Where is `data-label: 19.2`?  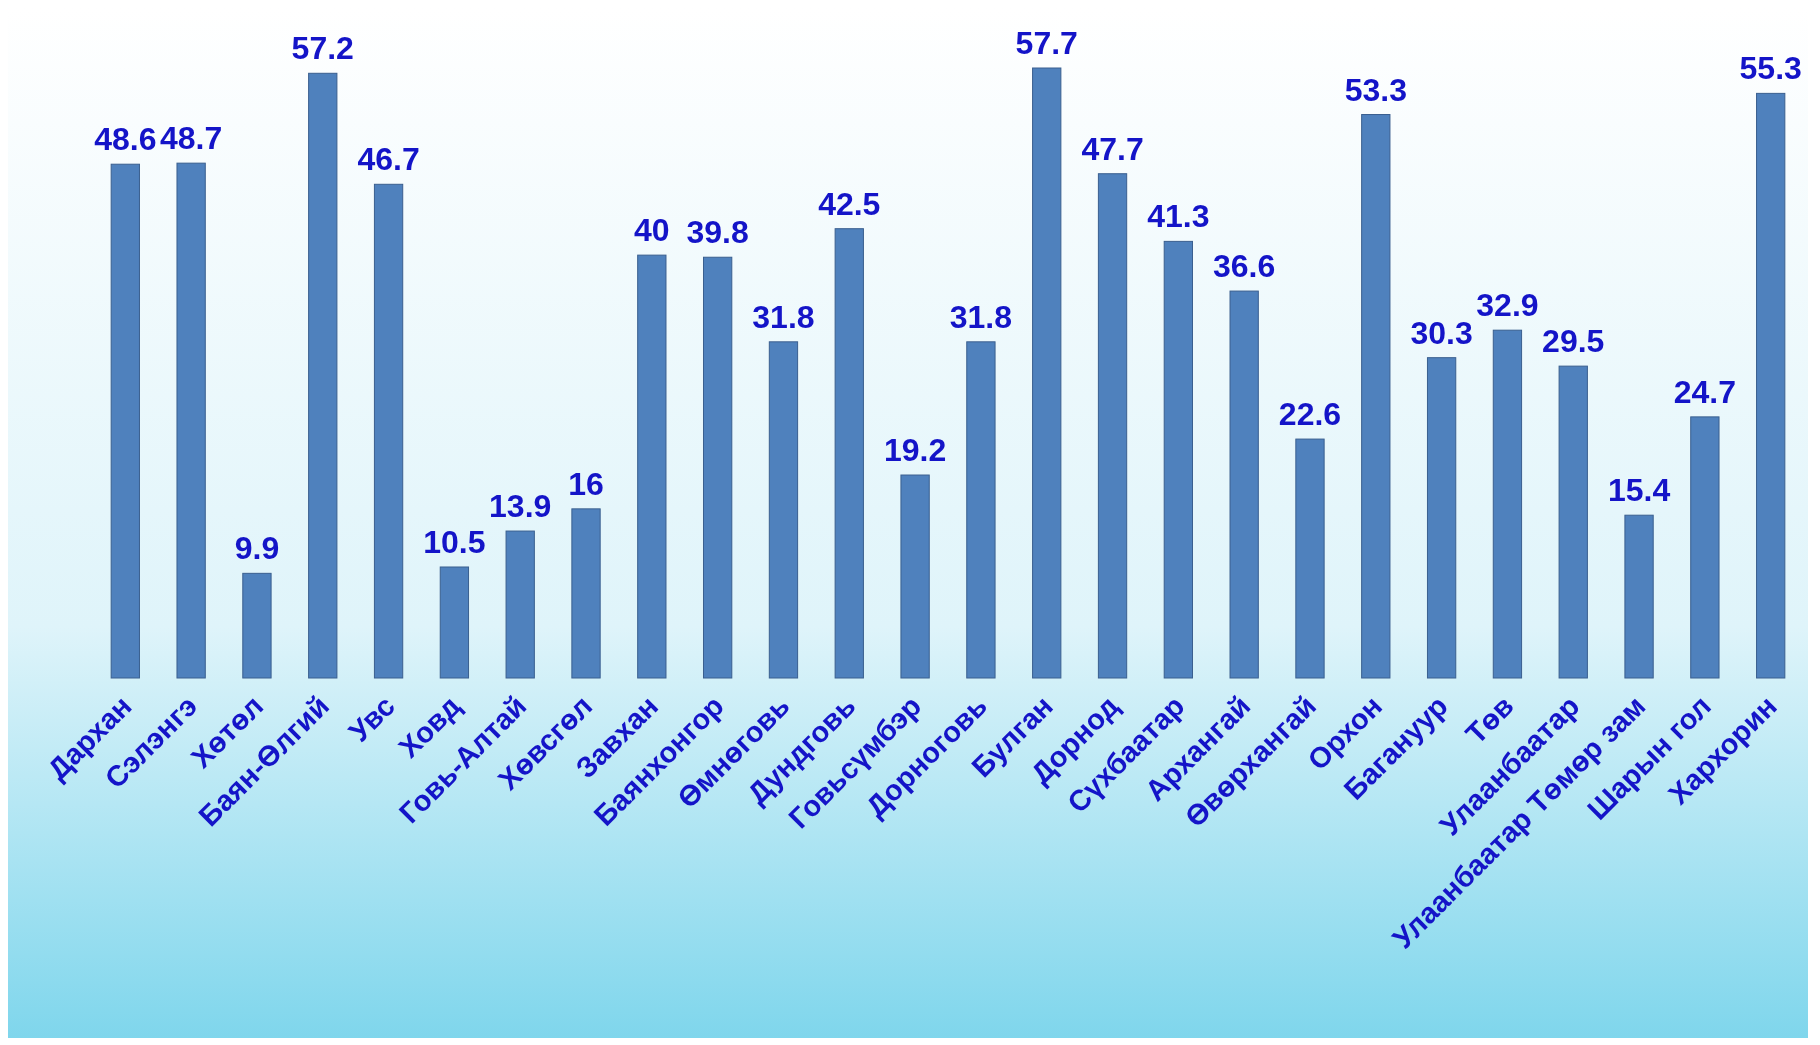
data-label: 19.2 is located at coordinates (915, 450).